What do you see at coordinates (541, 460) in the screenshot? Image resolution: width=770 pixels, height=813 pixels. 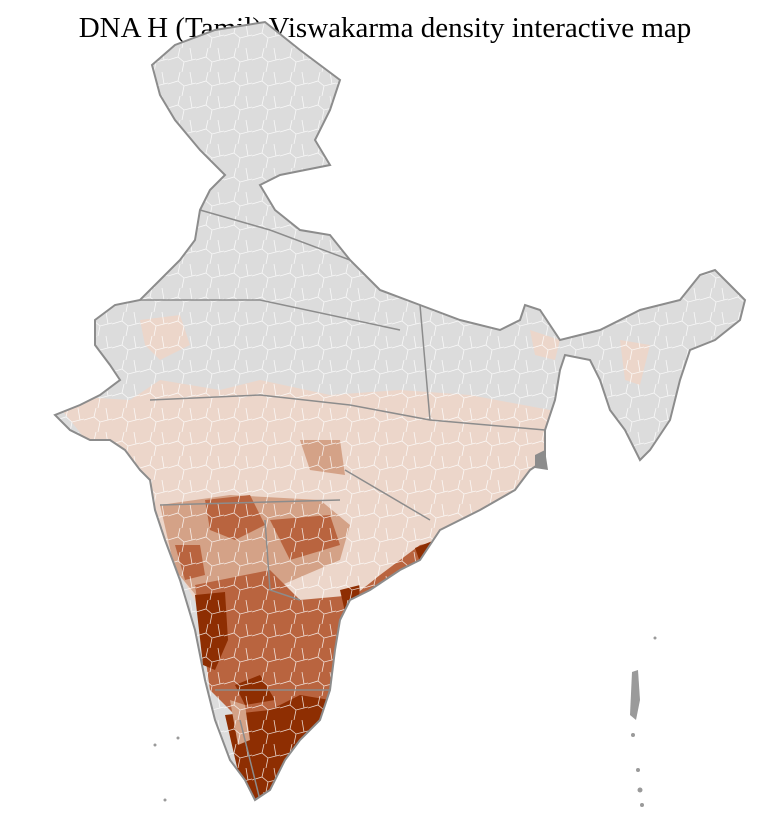 I see `sundarbans-delta` at bounding box center [541, 460].